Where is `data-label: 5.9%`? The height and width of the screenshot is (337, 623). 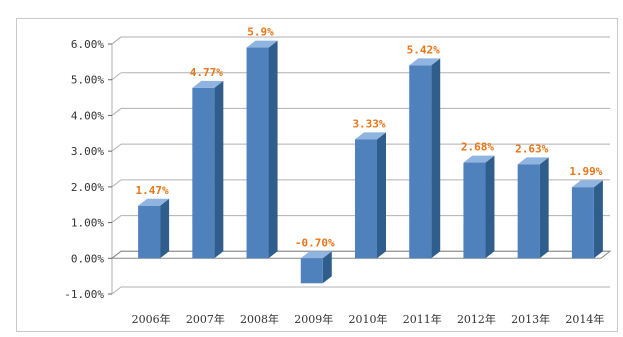 data-label: 5.9% is located at coordinates (260, 32).